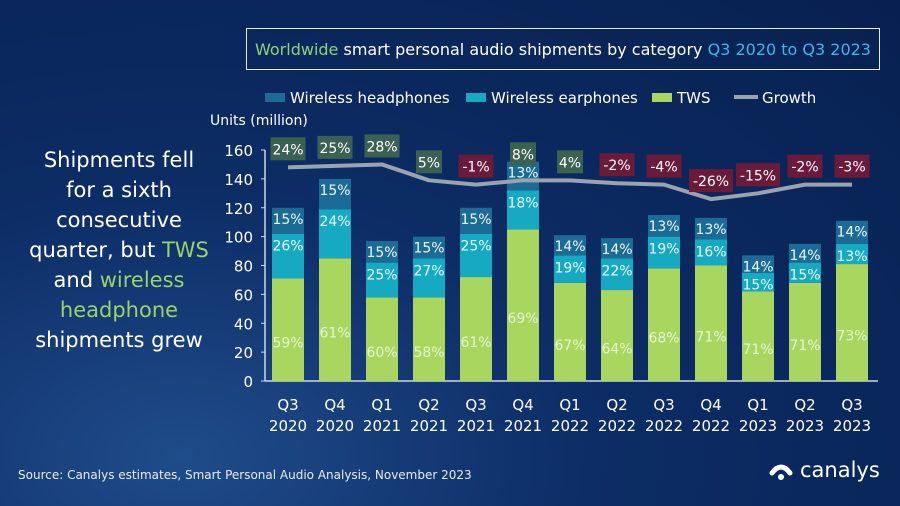  I want to click on callout-part: and, so click(76, 280).